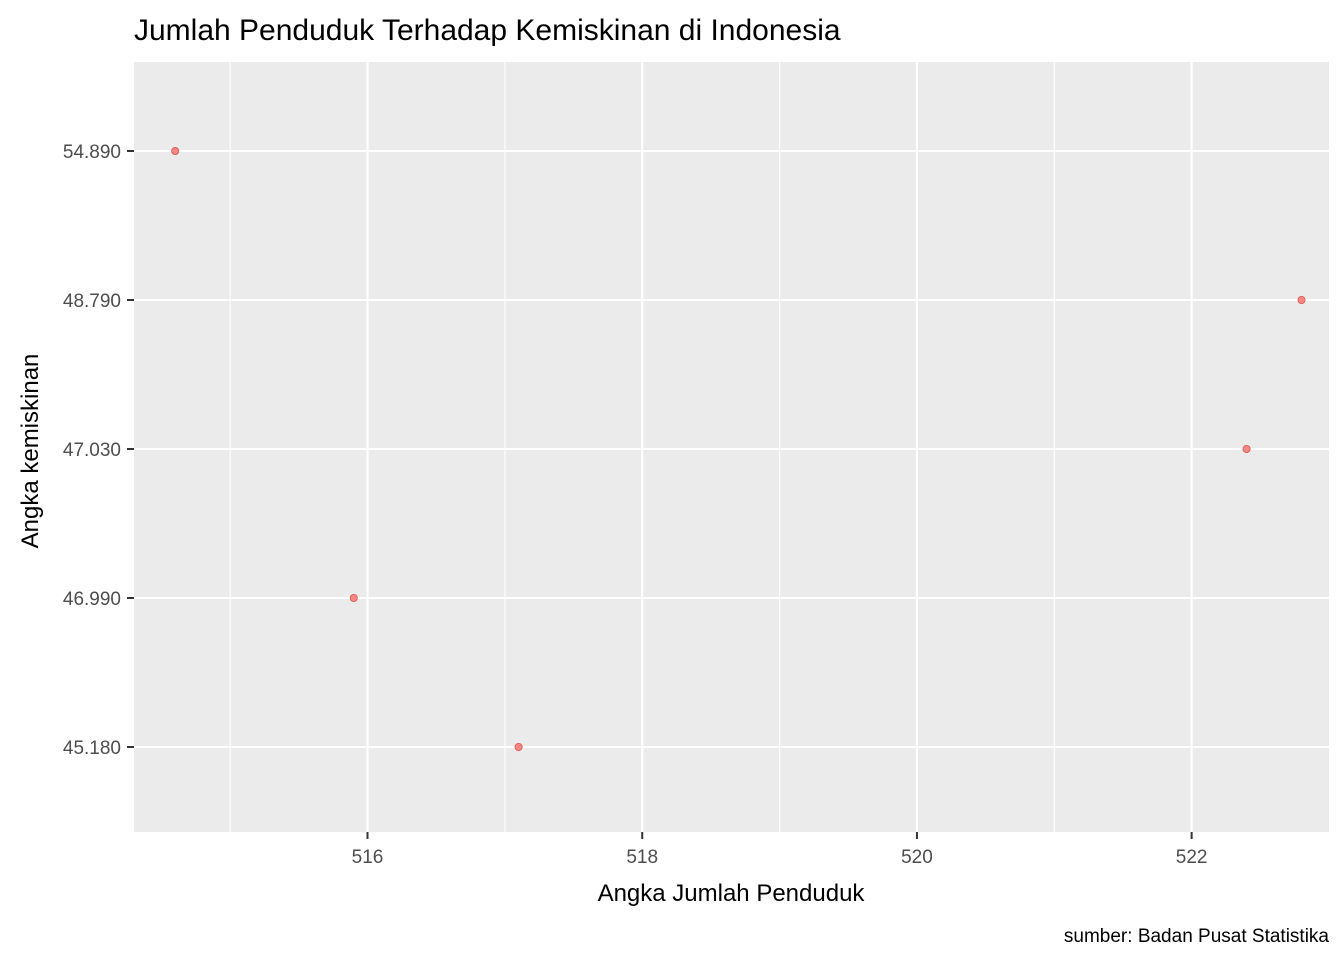  What do you see at coordinates (368, 857) in the screenshot?
I see `x-tick-label: 516` at bounding box center [368, 857].